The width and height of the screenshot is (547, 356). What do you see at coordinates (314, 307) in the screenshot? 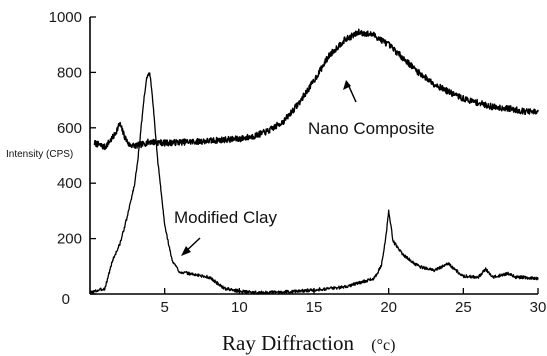
I see `x-tick-label: 15` at bounding box center [314, 307].